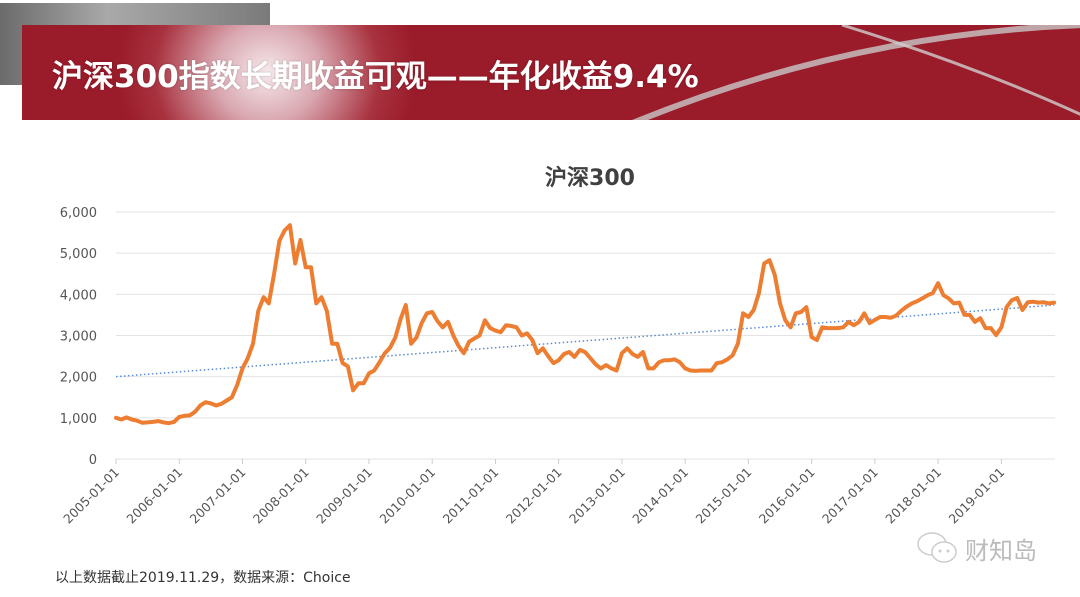 Image resolution: width=1080 pixels, height=597 pixels. Describe the element at coordinates (590, 178) in the screenshot. I see `chart-title: 沪深300` at that location.